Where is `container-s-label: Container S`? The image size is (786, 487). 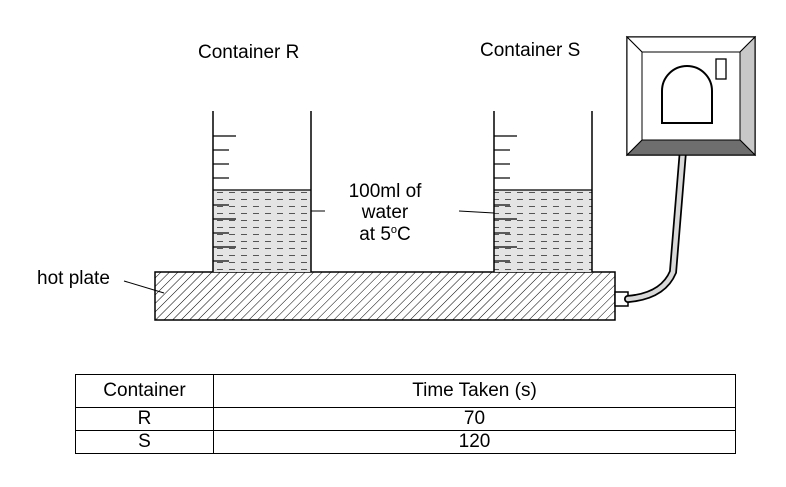 container-s-label: Container S is located at coordinates (530, 50).